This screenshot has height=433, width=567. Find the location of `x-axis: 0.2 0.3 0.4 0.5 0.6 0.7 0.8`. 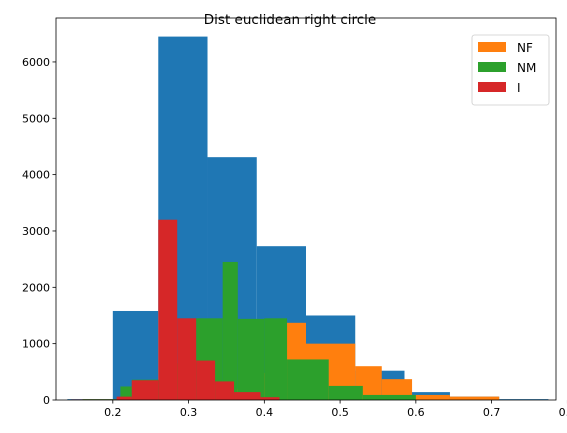

x-axis: 0.2 0.3 0.4 0.5 0.6 0.7 0.8 is located at coordinates (335, 409).